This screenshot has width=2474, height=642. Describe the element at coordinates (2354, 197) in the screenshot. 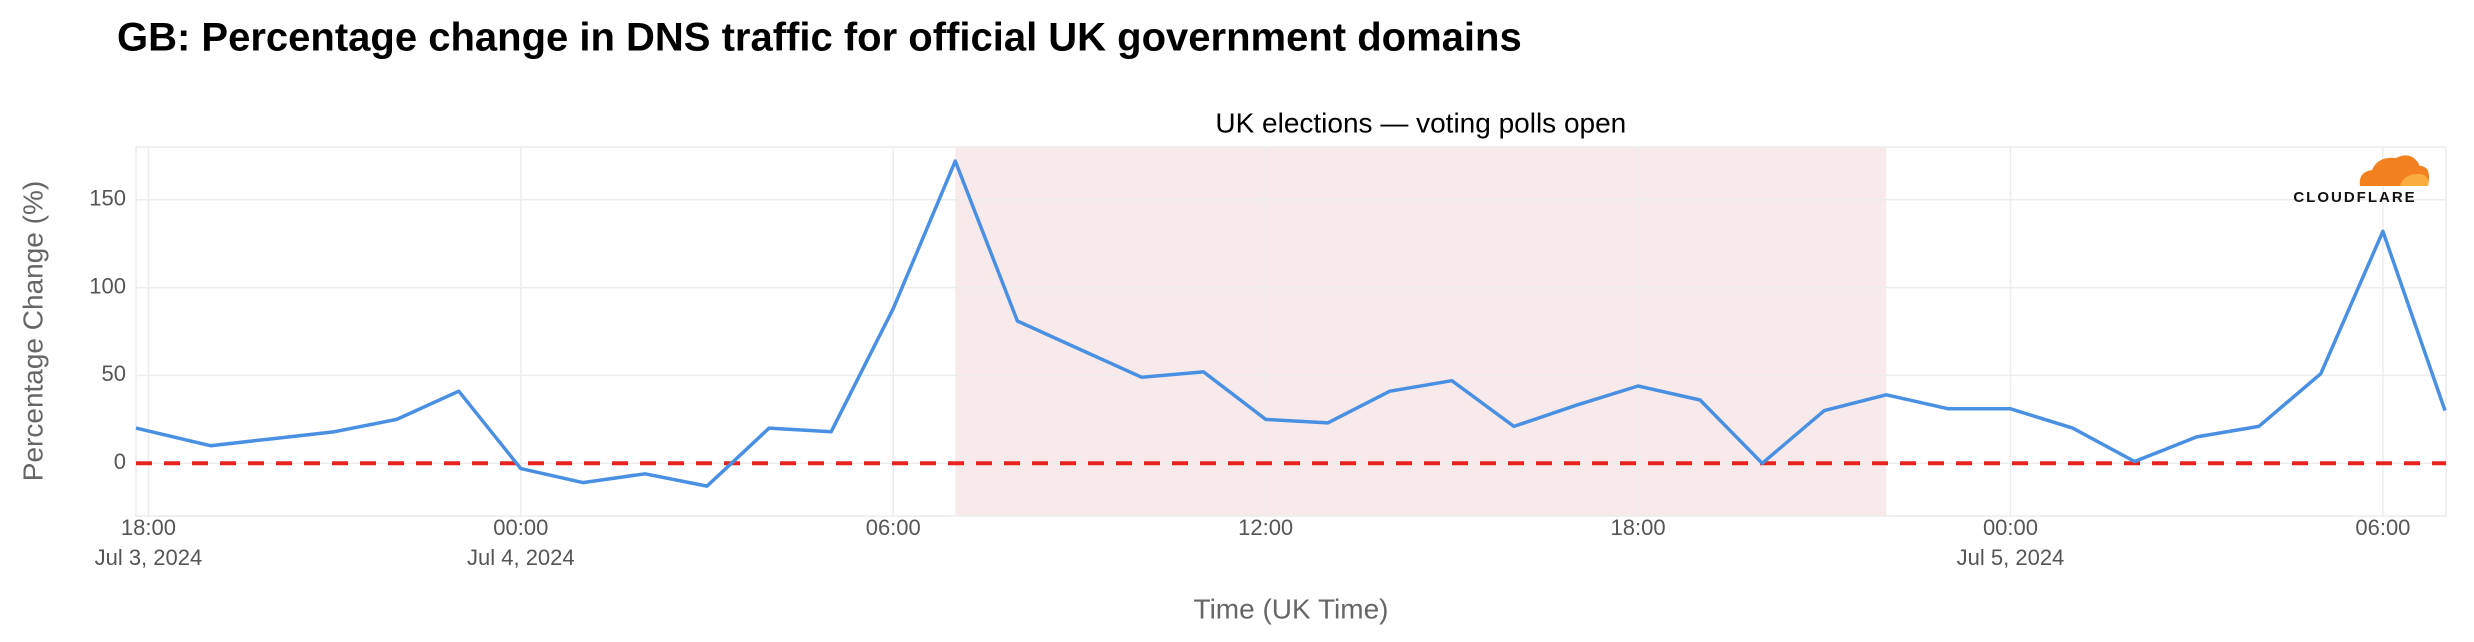

I see `logo-text: CLOUDFLARE` at that location.